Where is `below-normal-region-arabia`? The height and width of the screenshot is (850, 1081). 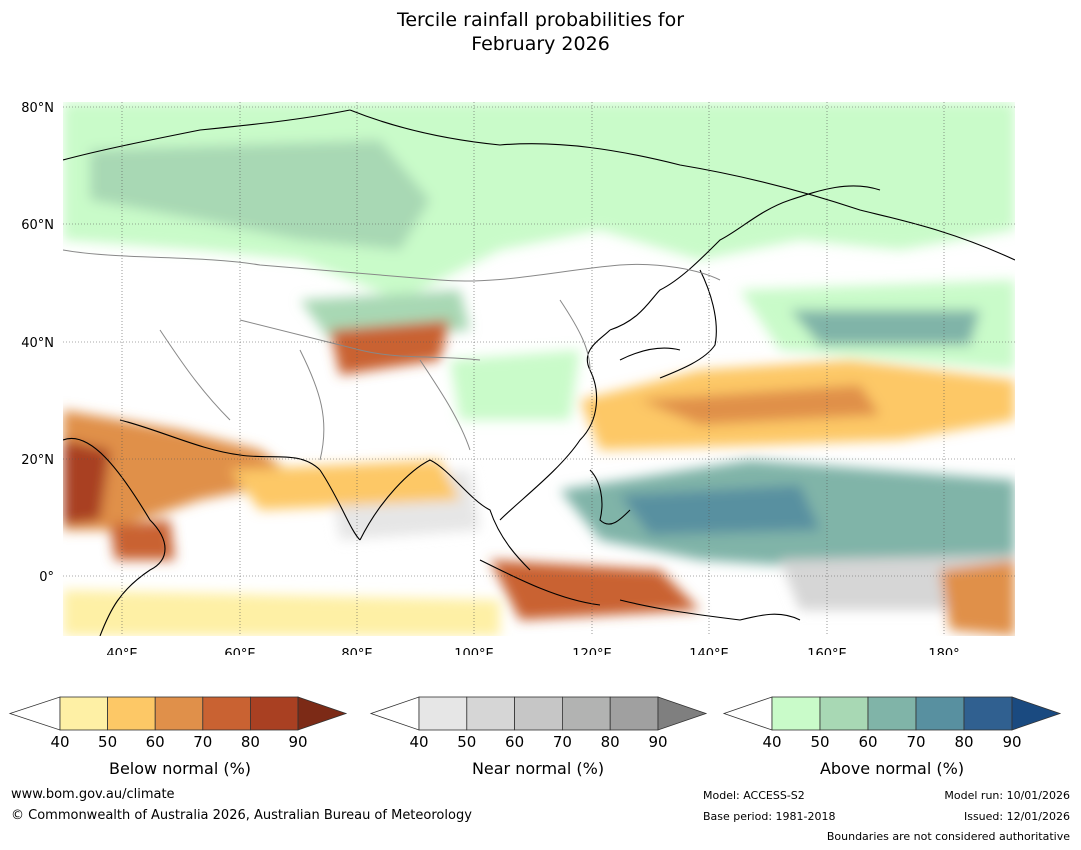
below-normal-region-arabia is located at coordinates (181, 470).